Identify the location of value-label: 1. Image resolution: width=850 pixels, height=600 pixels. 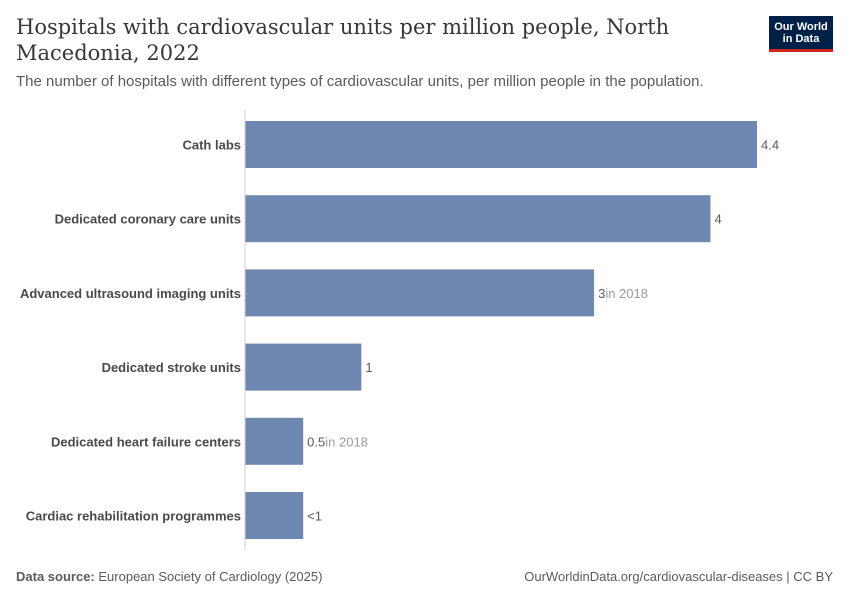
(368, 367).